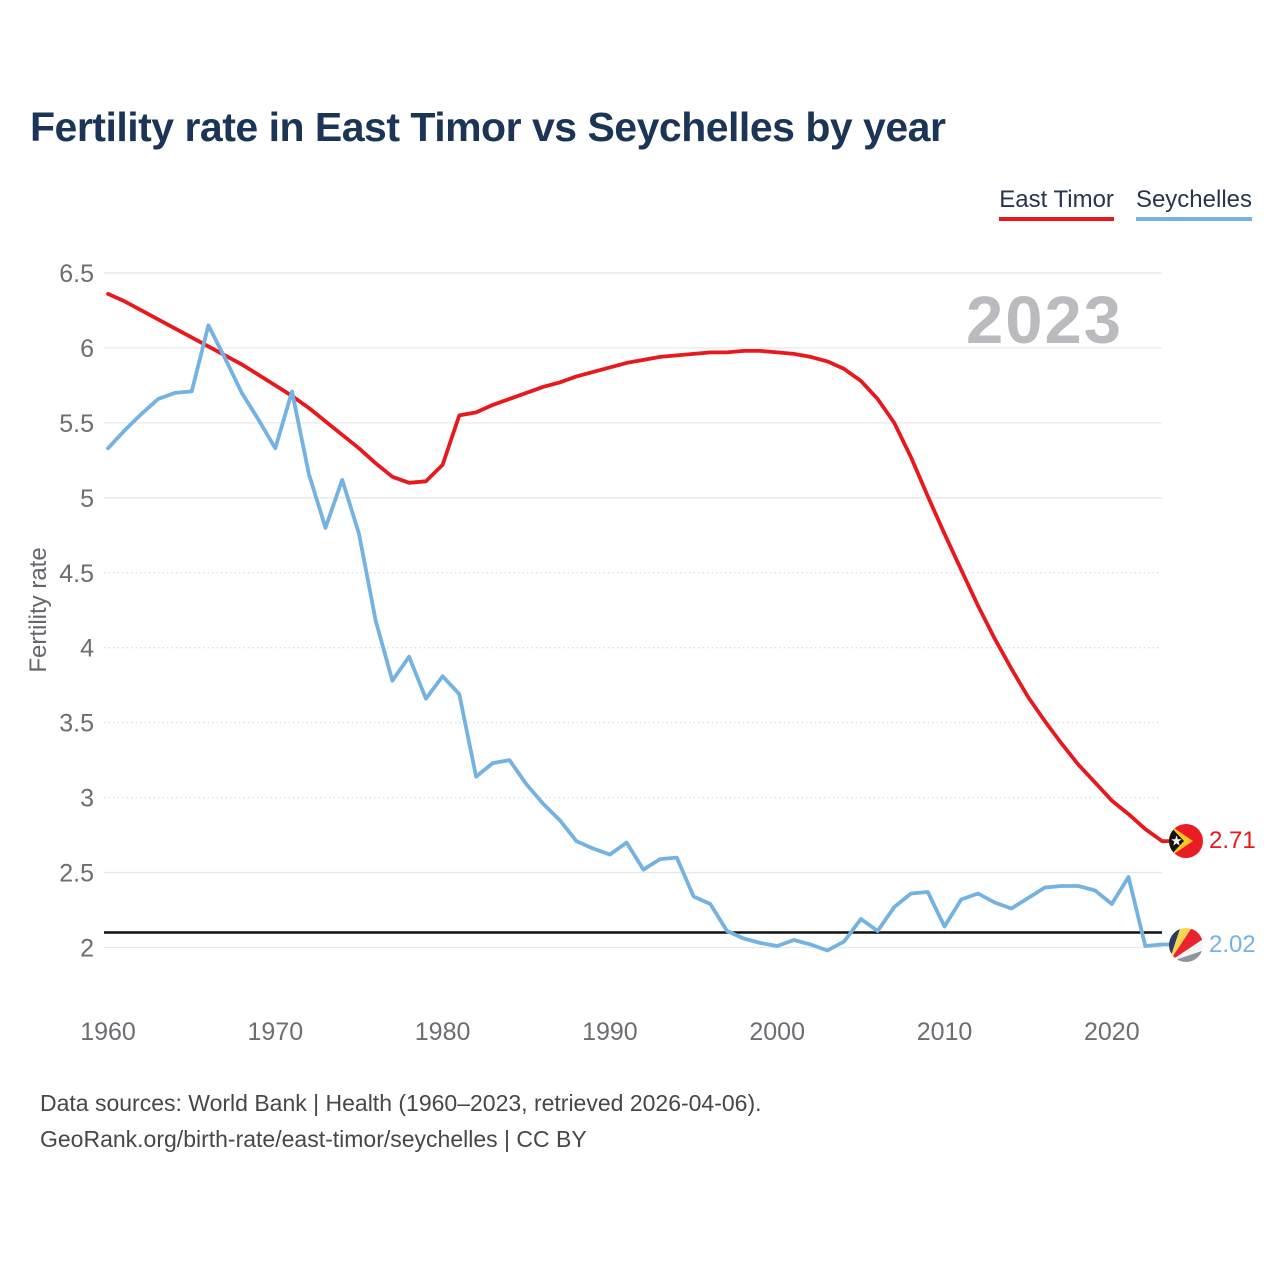 This screenshot has width=1280, height=1280. What do you see at coordinates (1186, 944) in the screenshot?
I see `seychelles-flag-icon` at bounding box center [1186, 944].